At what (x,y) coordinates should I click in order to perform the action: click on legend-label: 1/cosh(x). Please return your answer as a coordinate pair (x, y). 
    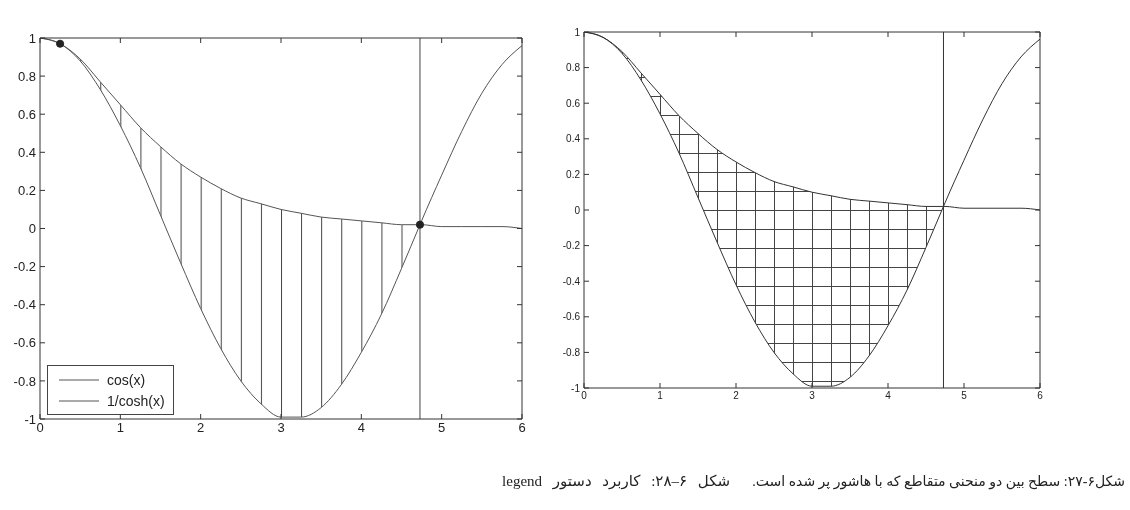
    Looking at the image, I should click on (136, 400).